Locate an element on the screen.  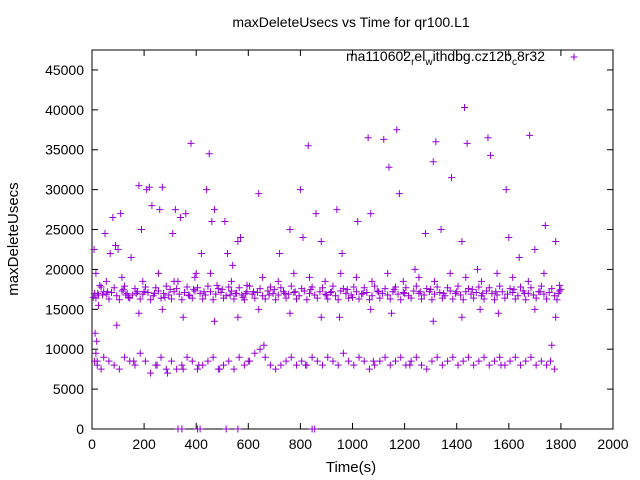
x-tick-label: 1000 is located at coordinates (352, 444).